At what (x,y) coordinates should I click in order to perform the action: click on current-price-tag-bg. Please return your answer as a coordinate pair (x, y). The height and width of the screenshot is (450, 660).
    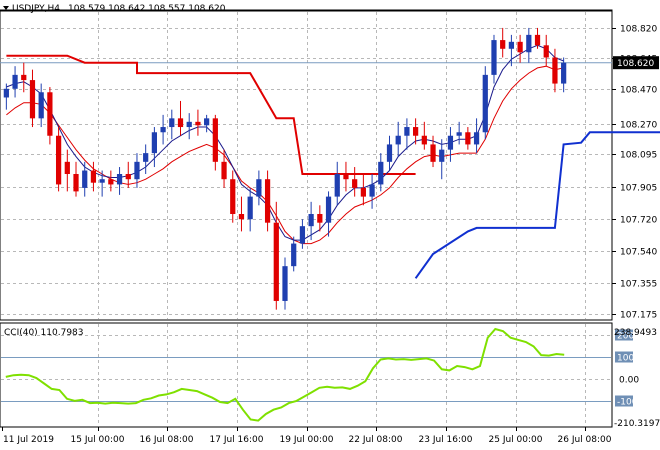
    Looking at the image, I should click on (636, 63).